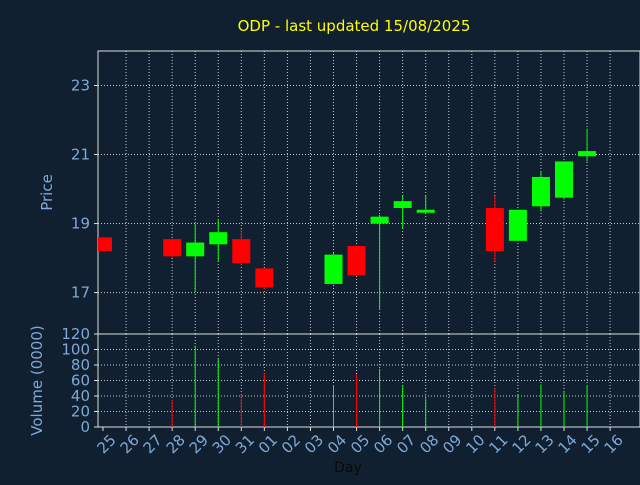 The image size is (640, 485). Describe the element at coordinates (75, 334) in the screenshot. I see `volume-tick-label: 120` at that location.